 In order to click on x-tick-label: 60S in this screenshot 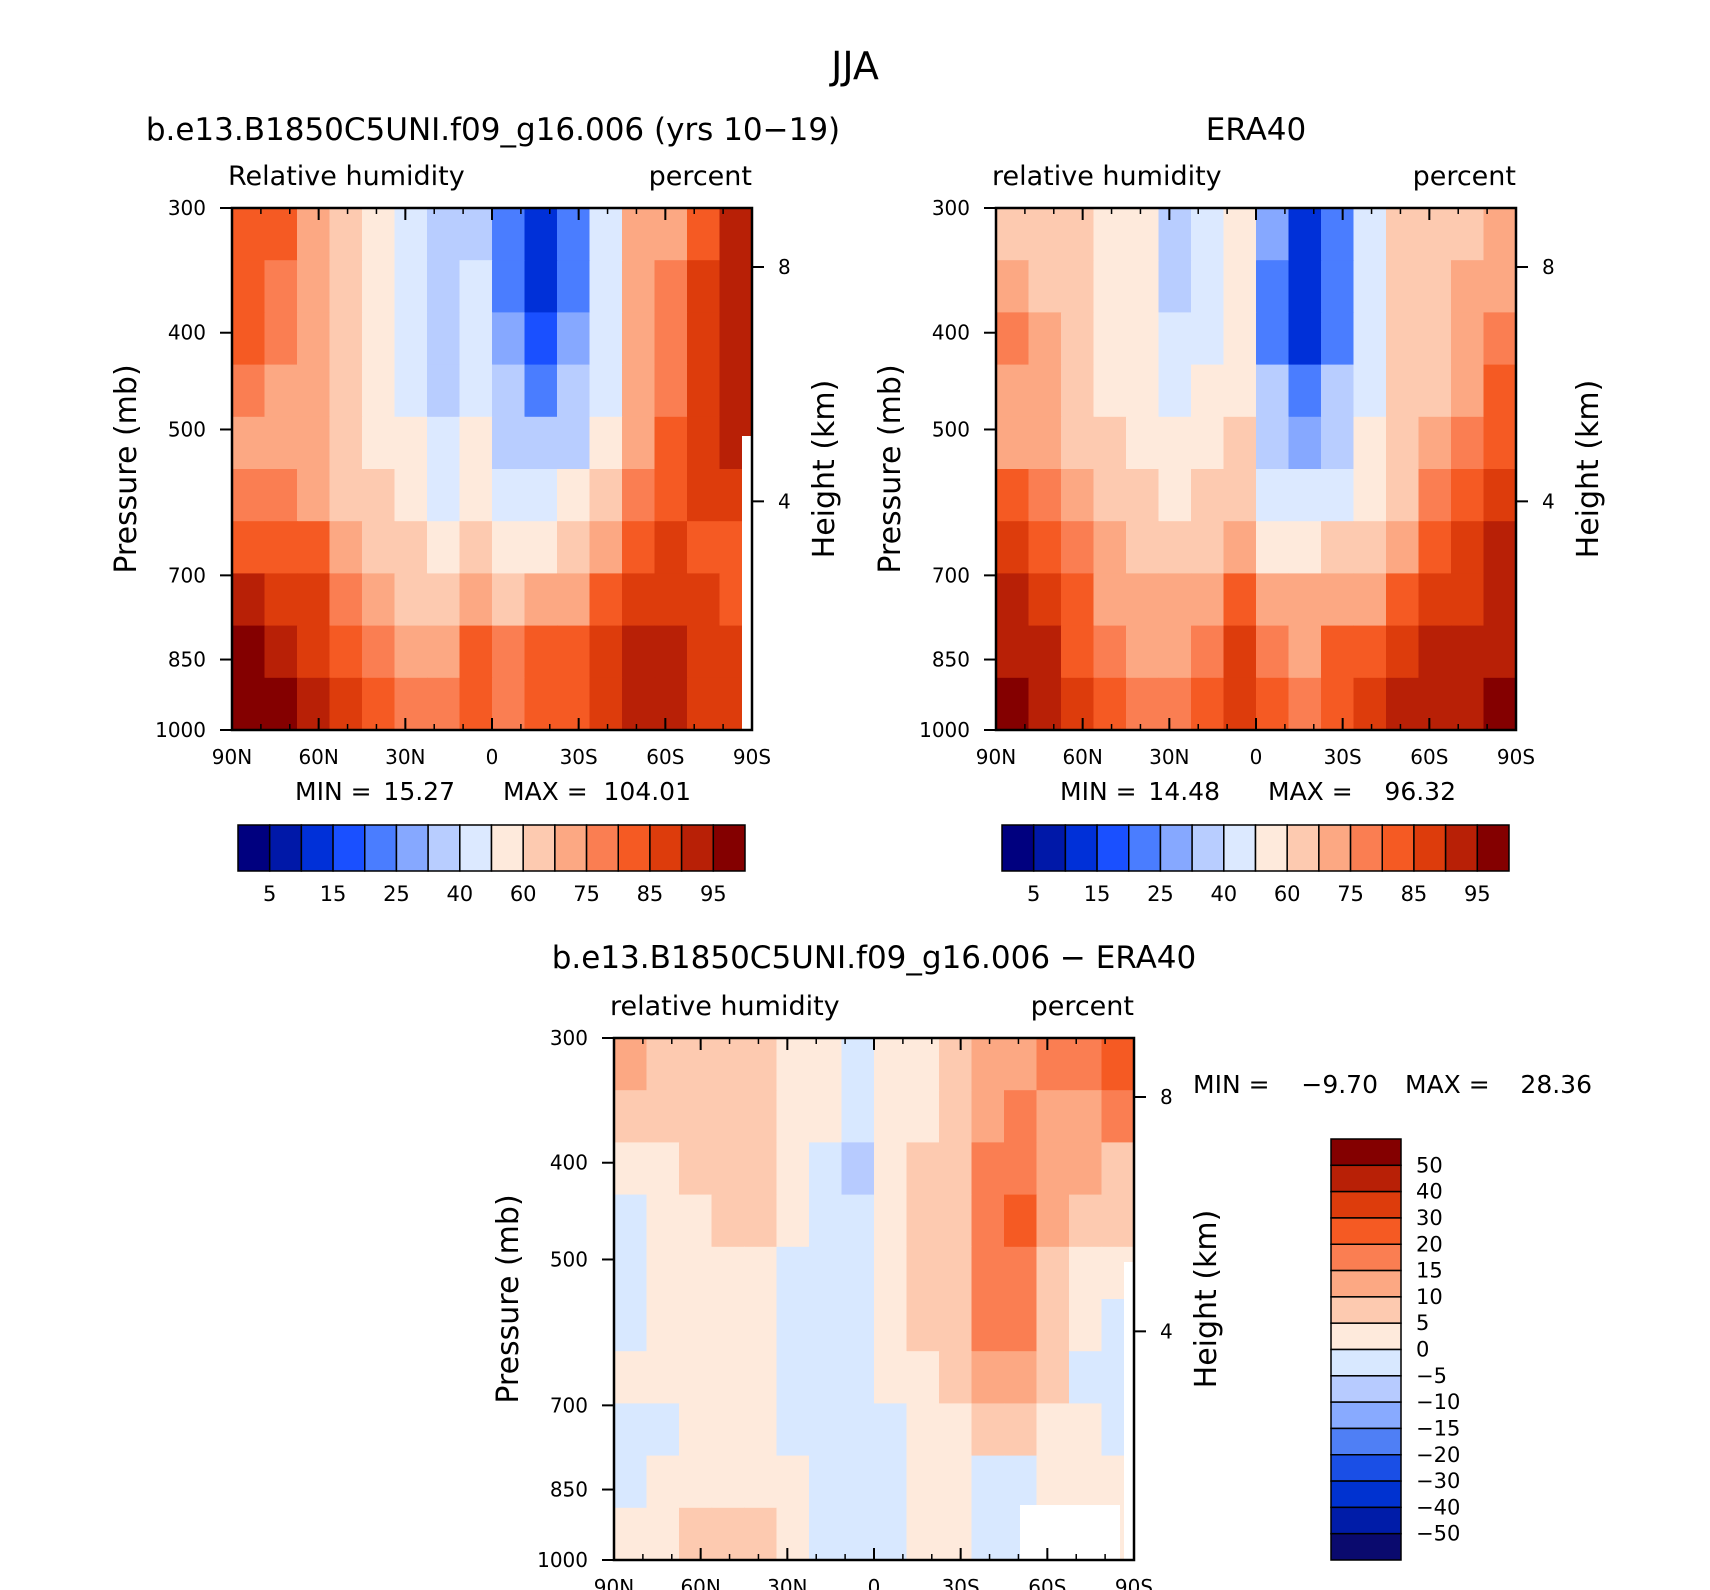, I will do `click(1429, 757)`.